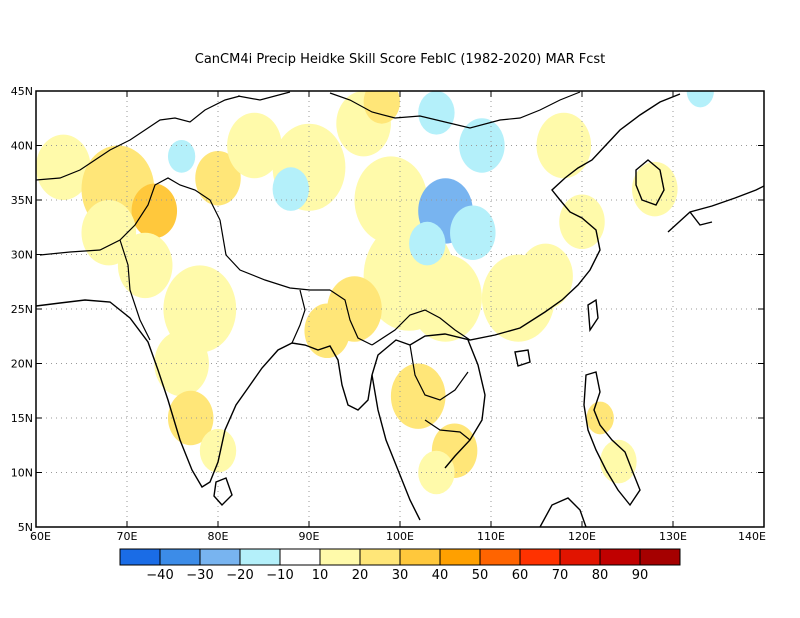 The image size is (800, 618). What do you see at coordinates (239, 575) in the screenshot?
I see `colorbar-label: −20` at bounding box center [239, 575].